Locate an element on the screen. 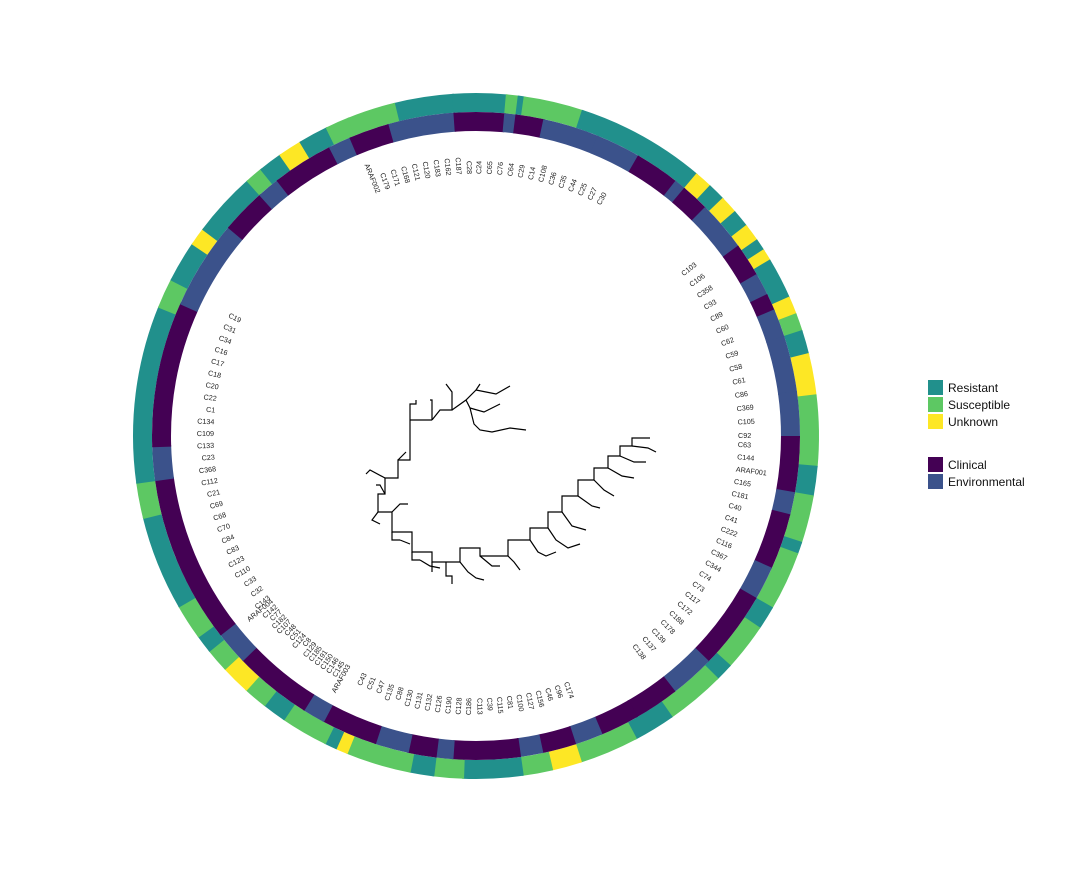  tip-label: C39 is located at coordinates (490, 704).